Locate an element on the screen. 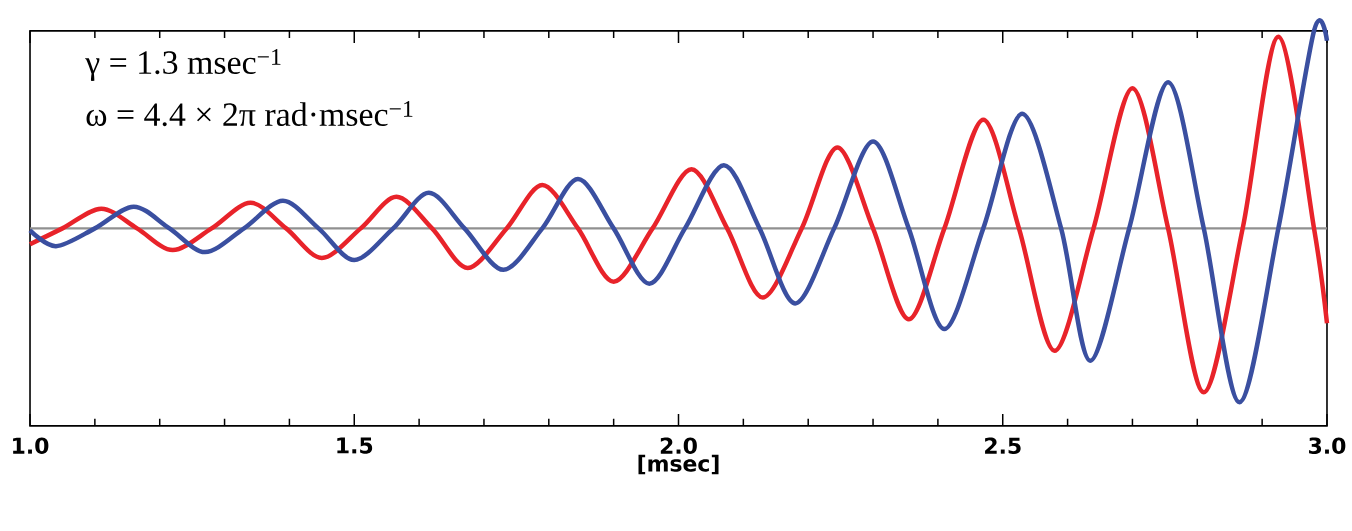 The image size is (1352, 531). x-tick-label: 3.0 is located at coordinates (1327, 446).